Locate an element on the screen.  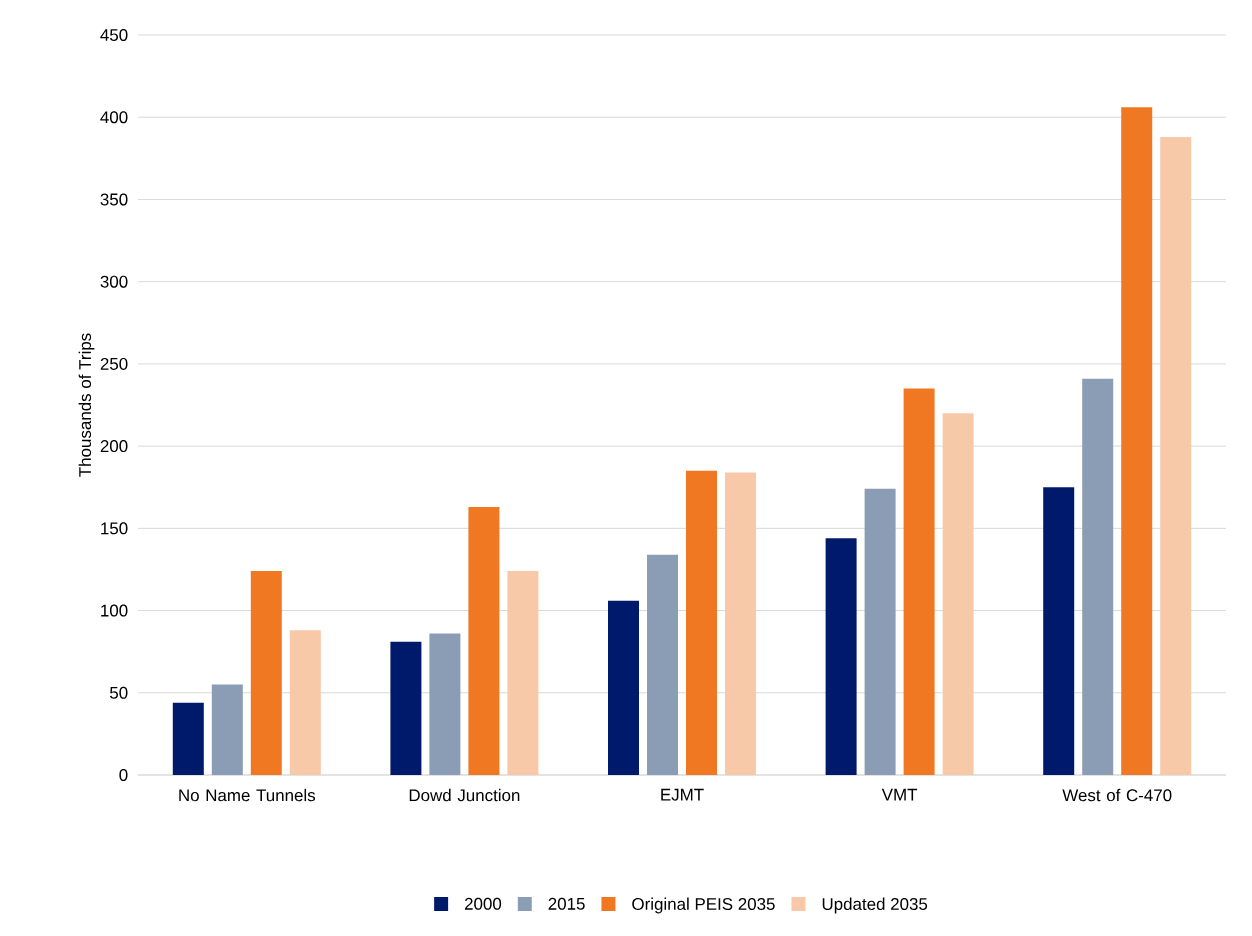
x-tick-label: VMT is located at coordinates (899, 794).